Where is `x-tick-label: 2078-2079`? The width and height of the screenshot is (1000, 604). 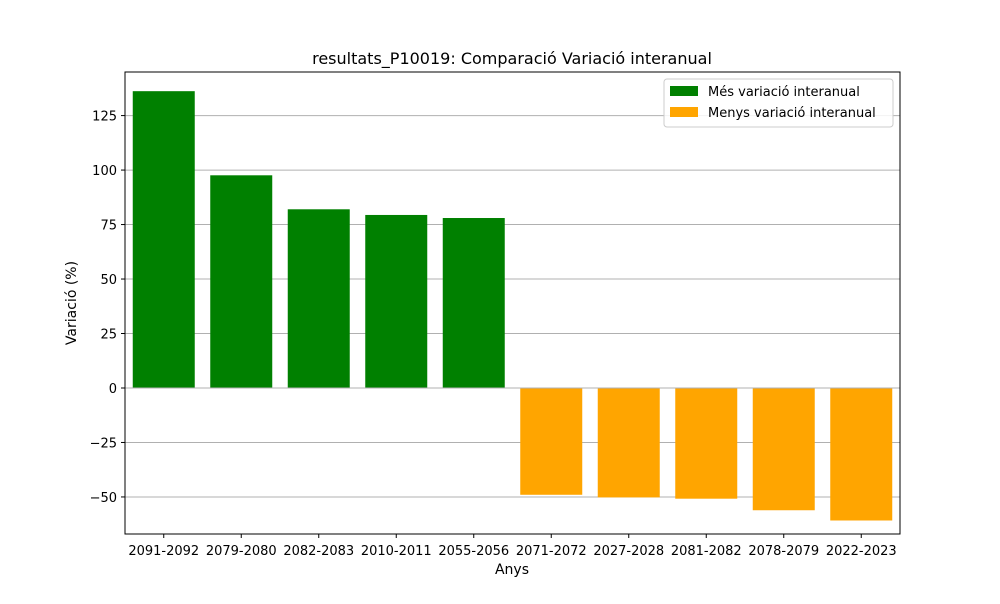
x-tick-label: 2078-2079 is located at coordinates (783, 551).